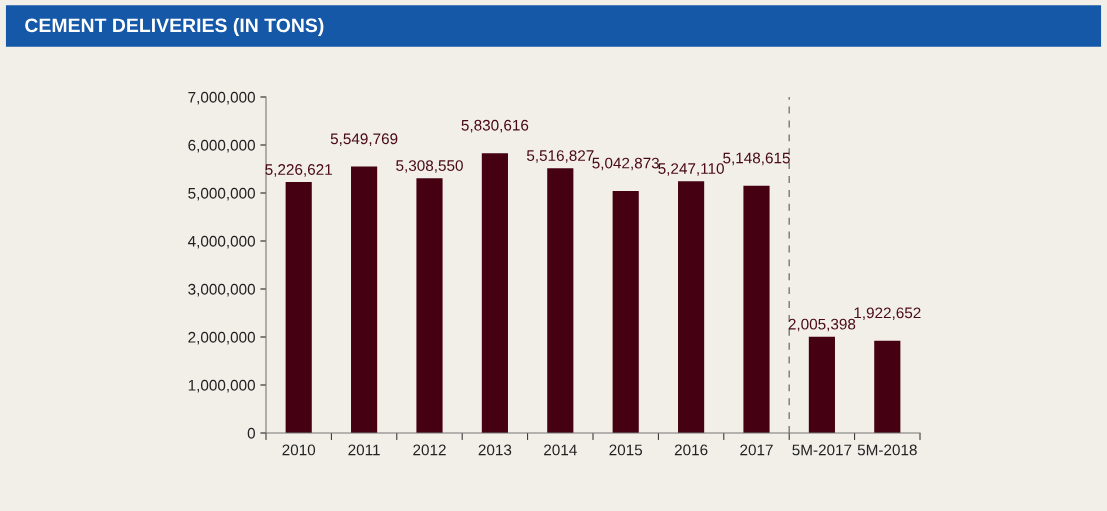 The height and width of the screenshot is (511, 1107). I want to click on data-label: 5,042,873, so click(626, 164).